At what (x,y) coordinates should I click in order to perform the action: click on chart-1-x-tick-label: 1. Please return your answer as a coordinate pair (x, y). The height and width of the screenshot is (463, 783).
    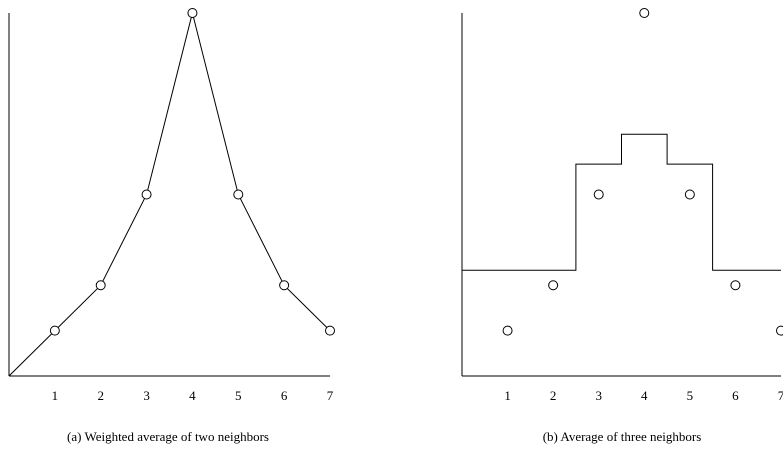
    Looking at the image, I should click on (507, 395).